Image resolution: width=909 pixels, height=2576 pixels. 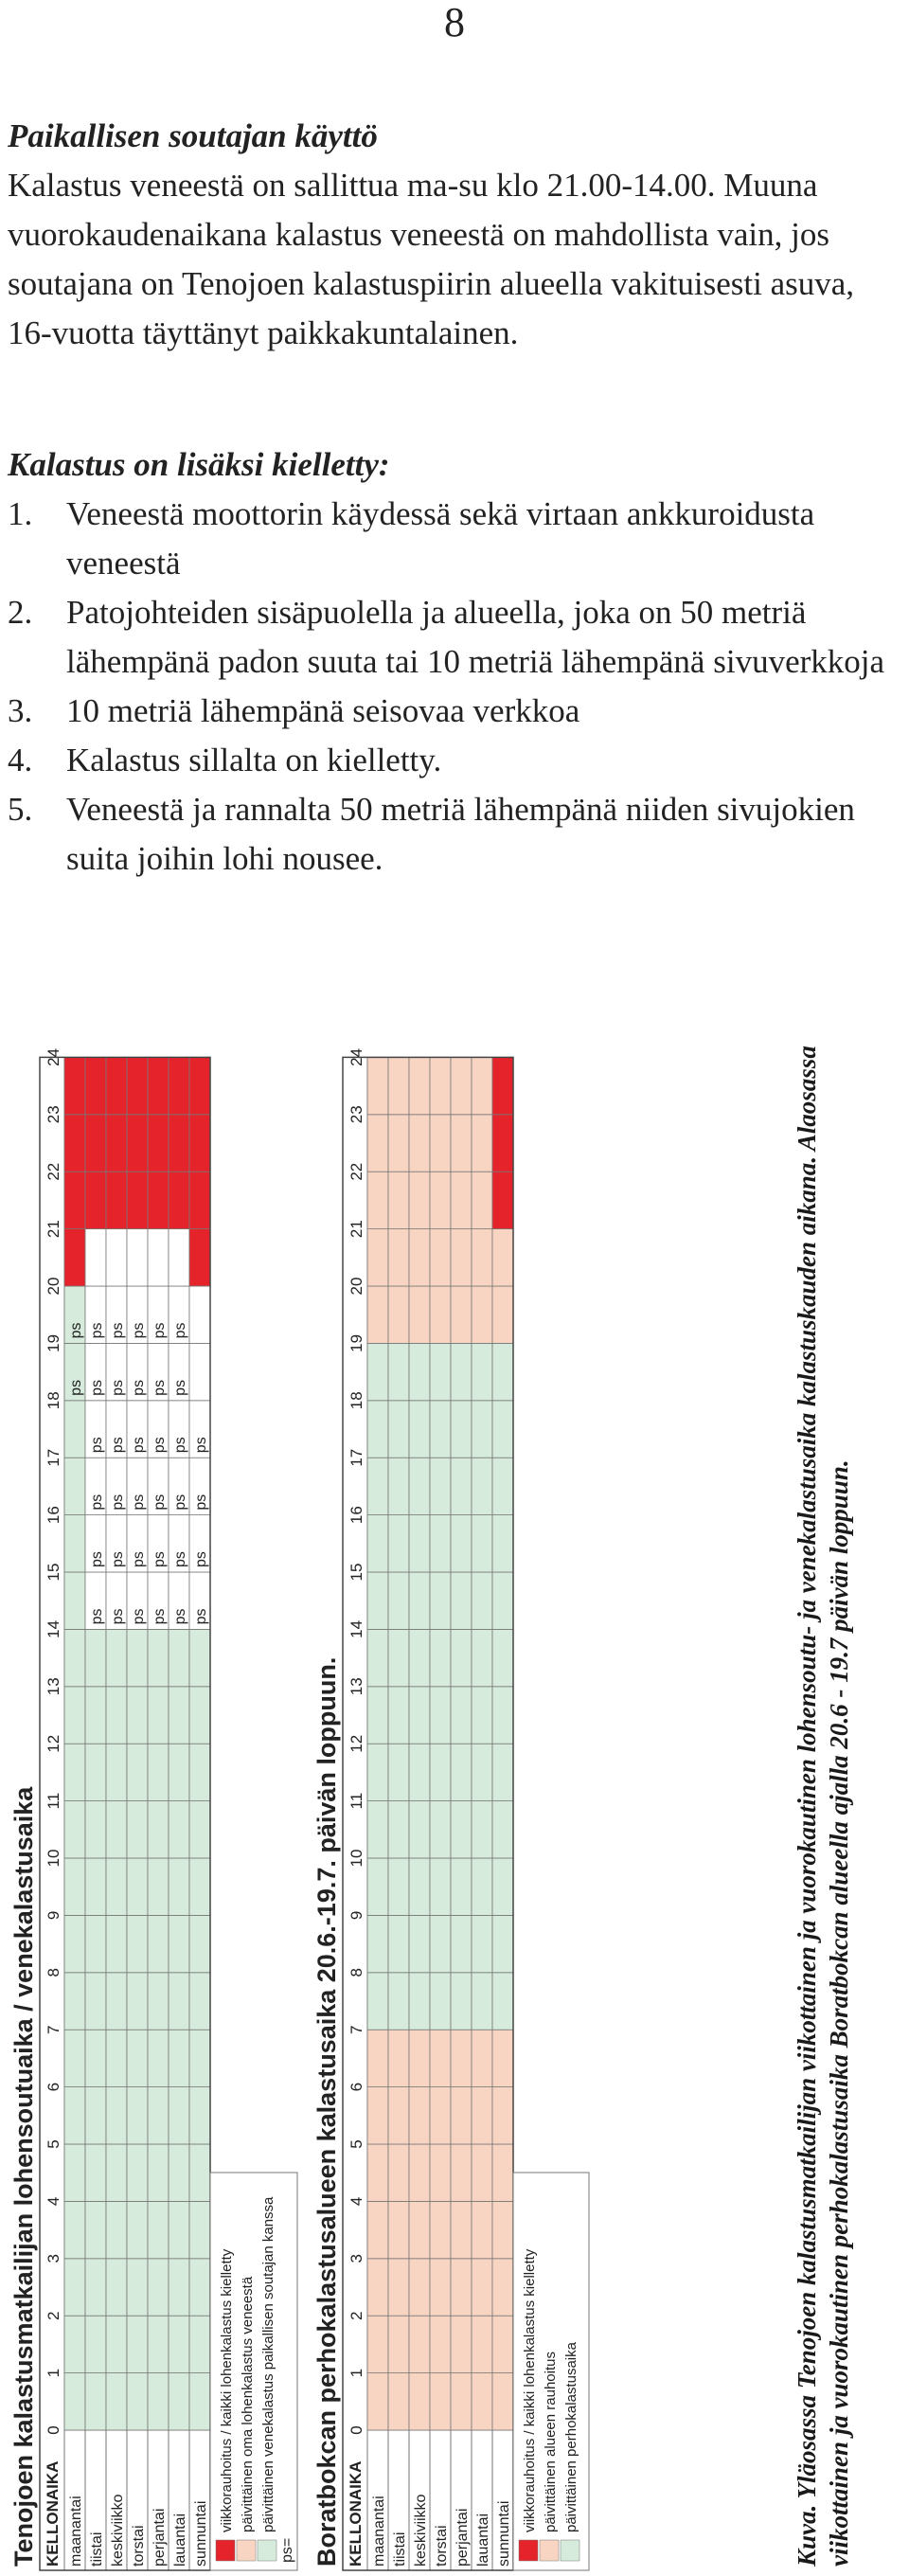 What do you see at coordinates (53, 1114) in the screenshot?
I see `hour-label: 23` at bounding box center [53, 1114].